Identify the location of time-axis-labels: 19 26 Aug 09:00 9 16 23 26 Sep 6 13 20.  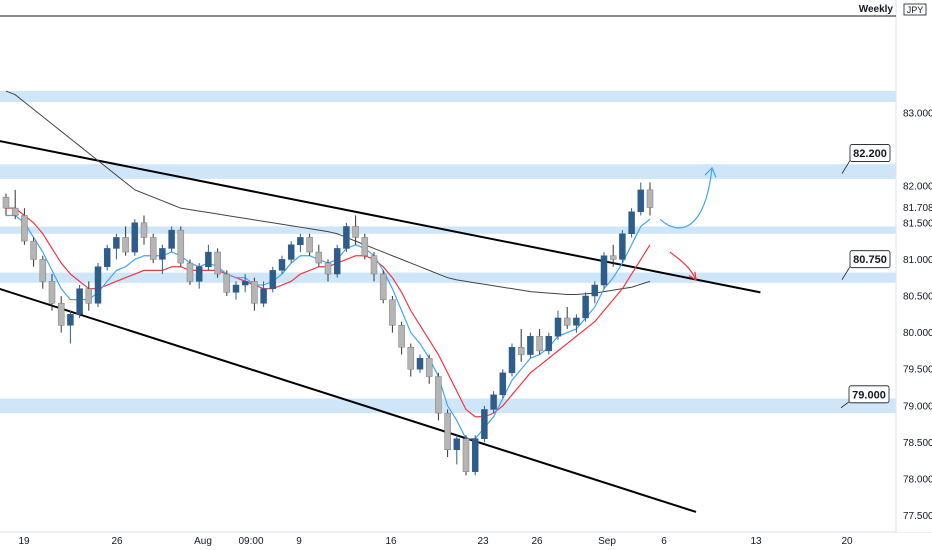
(435, 541).